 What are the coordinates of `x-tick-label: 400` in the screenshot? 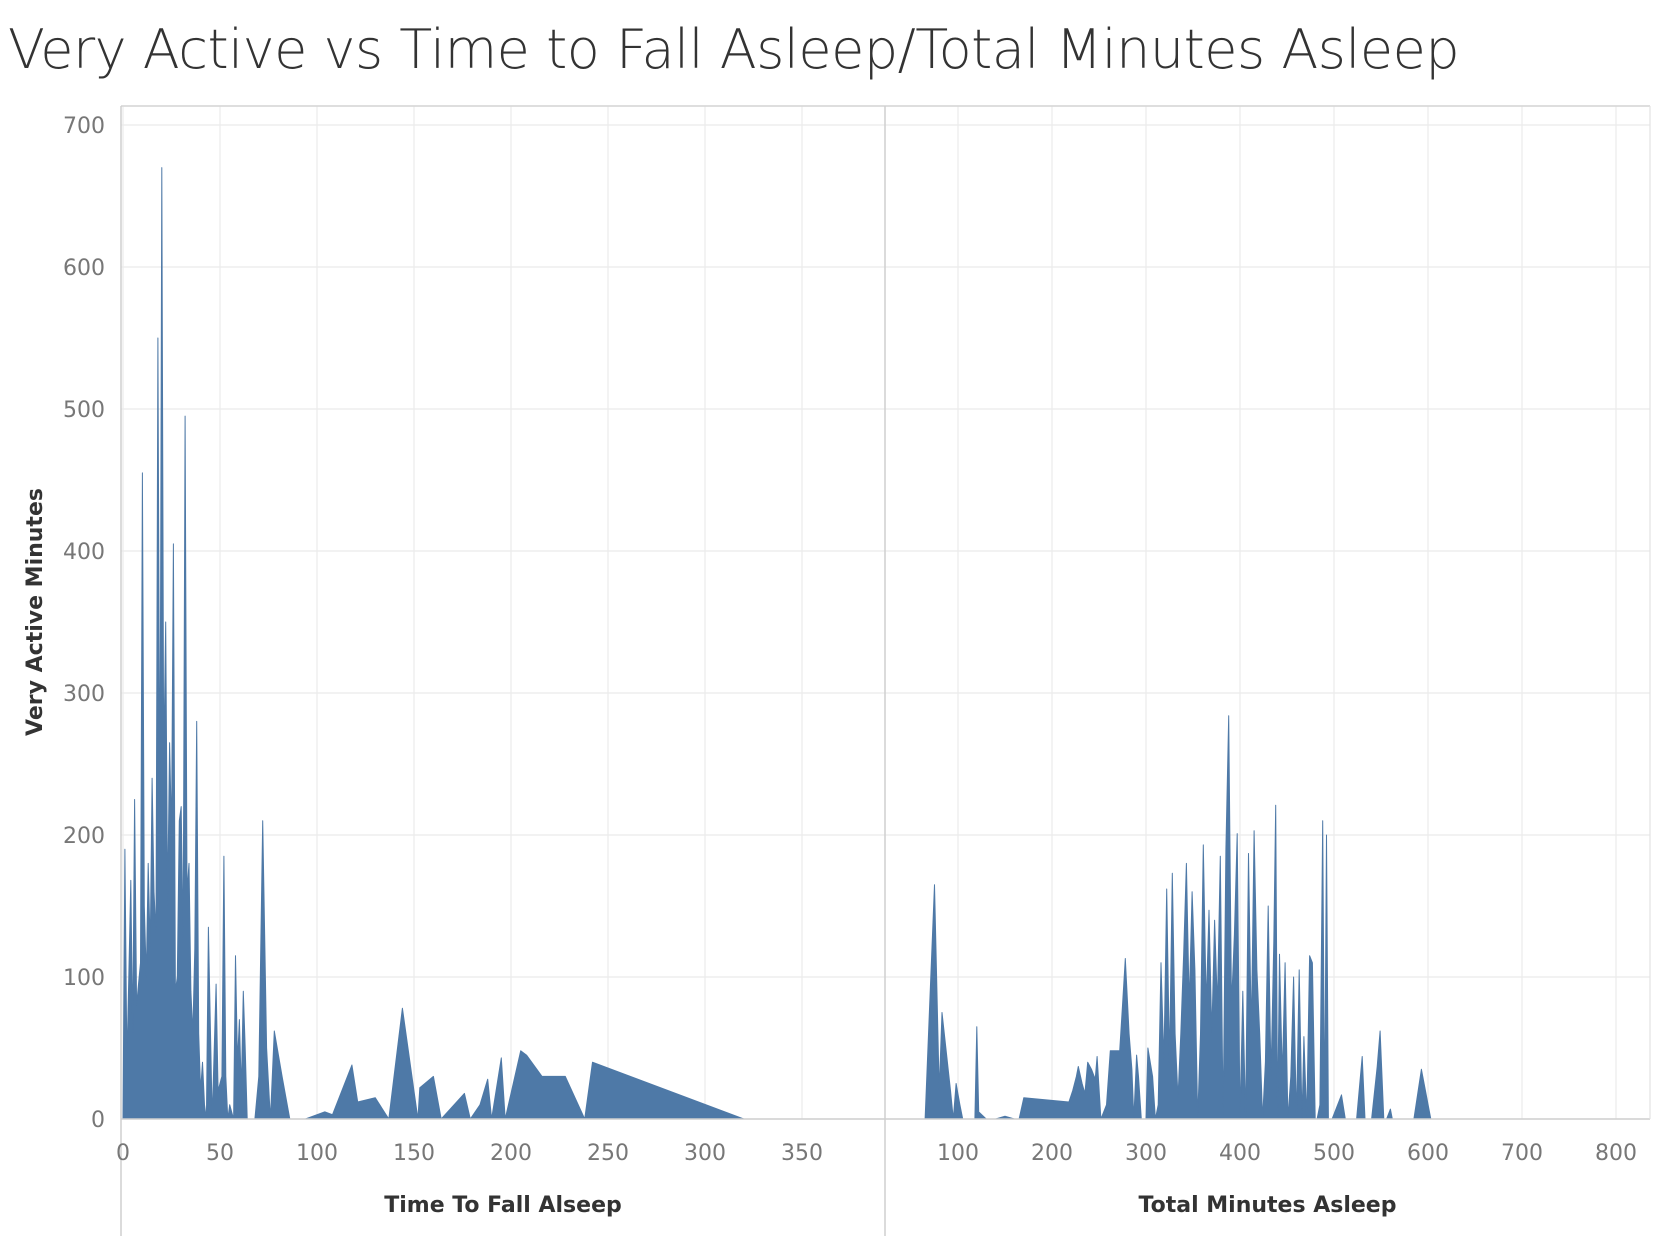 It's located at (1240, 1153).